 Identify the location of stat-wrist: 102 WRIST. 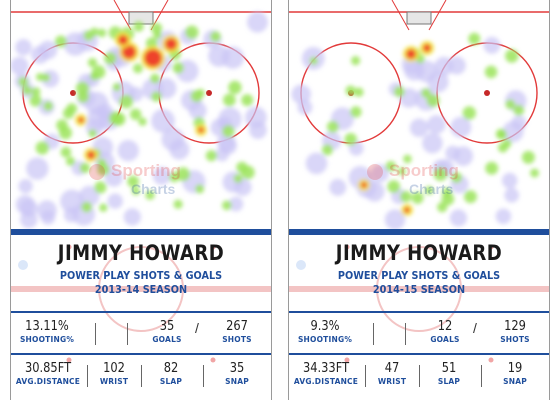
(114, 374).